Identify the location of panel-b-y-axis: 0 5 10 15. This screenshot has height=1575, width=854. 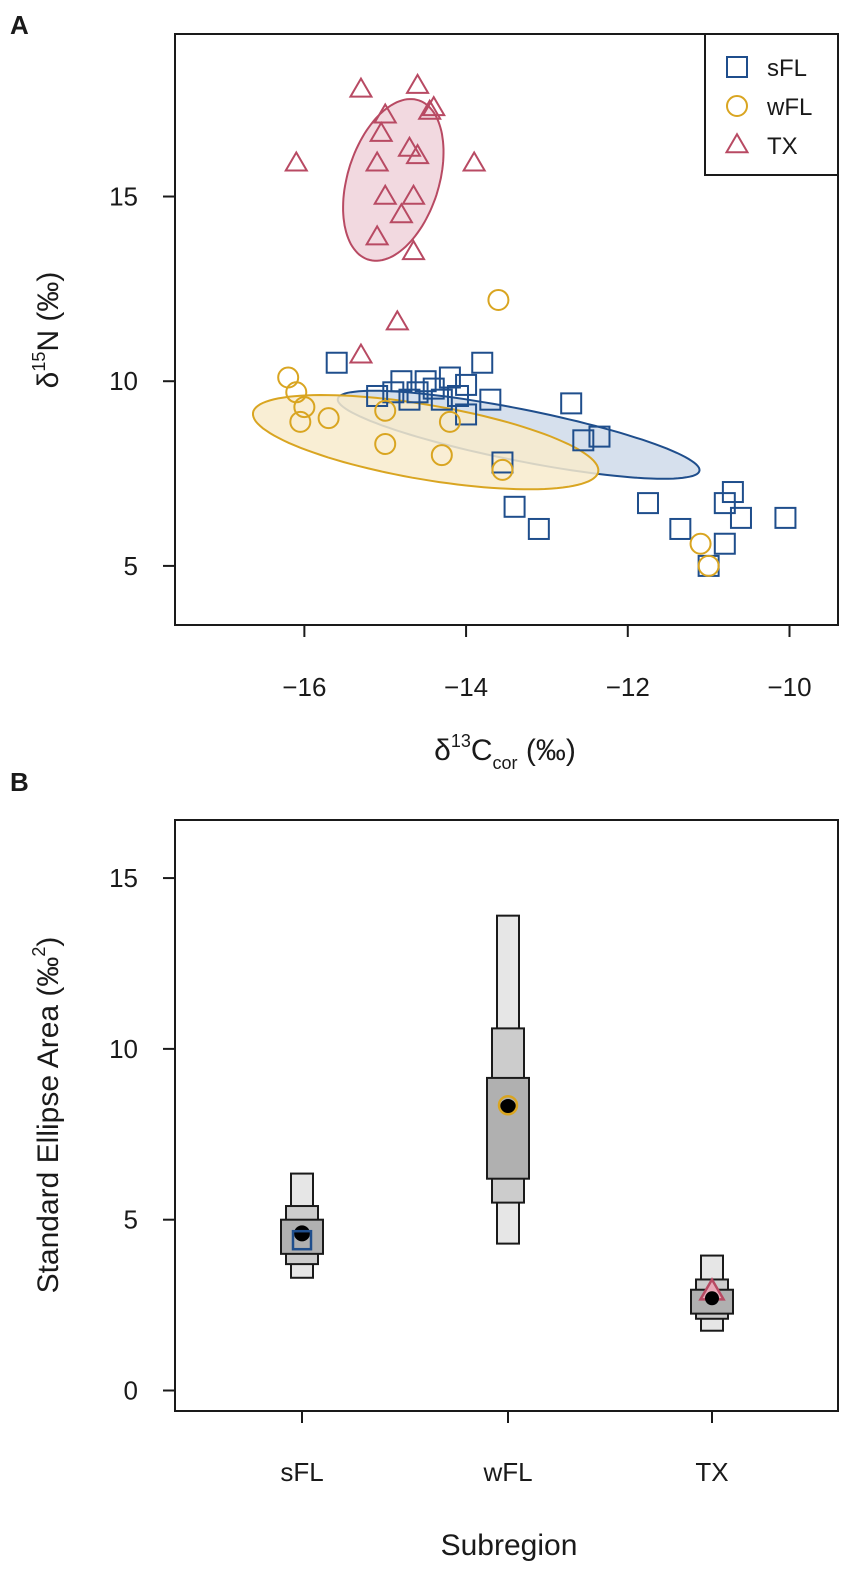
(142, 1134).